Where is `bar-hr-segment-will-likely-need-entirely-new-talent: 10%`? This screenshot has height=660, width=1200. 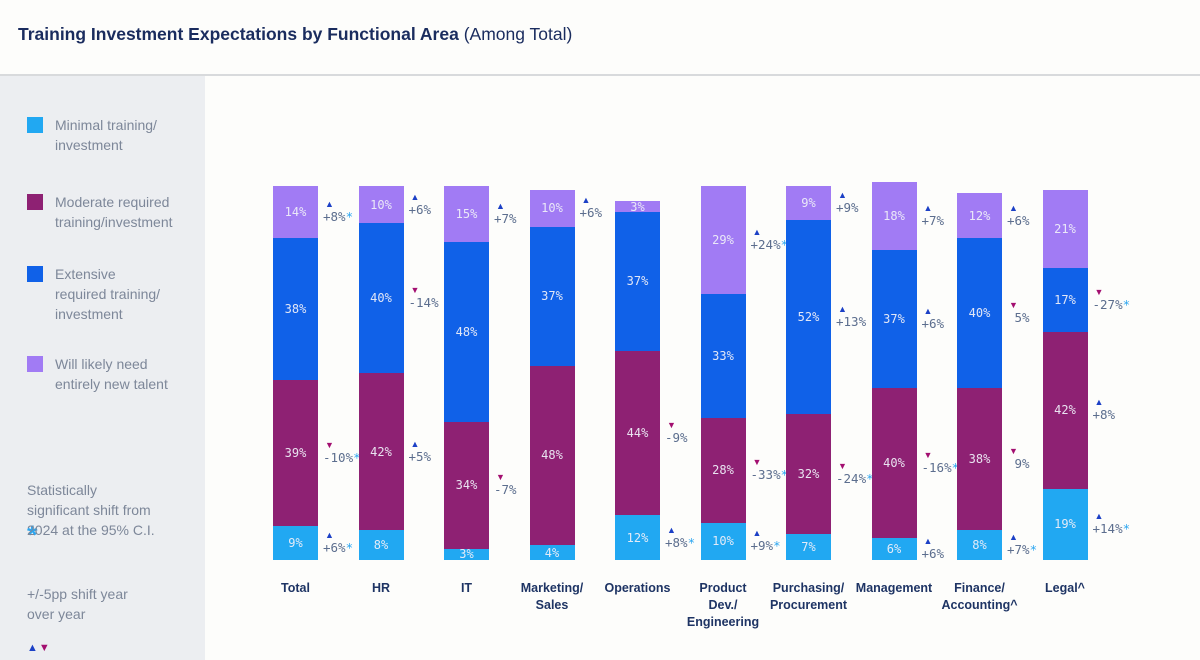
bar-hr-segment-will-likely-need-entirely-new-talent: 10% is located at coordinates (381, 205).